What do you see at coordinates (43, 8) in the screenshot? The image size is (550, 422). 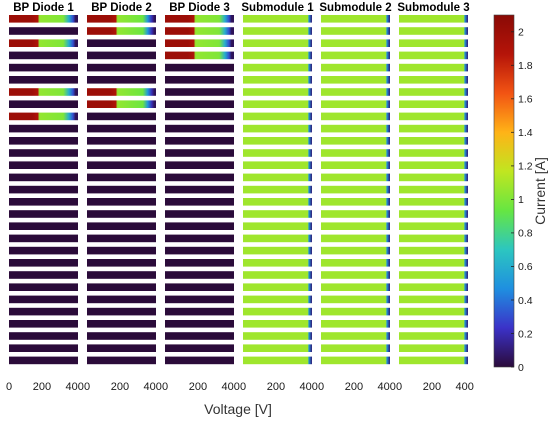 I see `panel-title: BP Diode 1` at bounding box center [43, 8].